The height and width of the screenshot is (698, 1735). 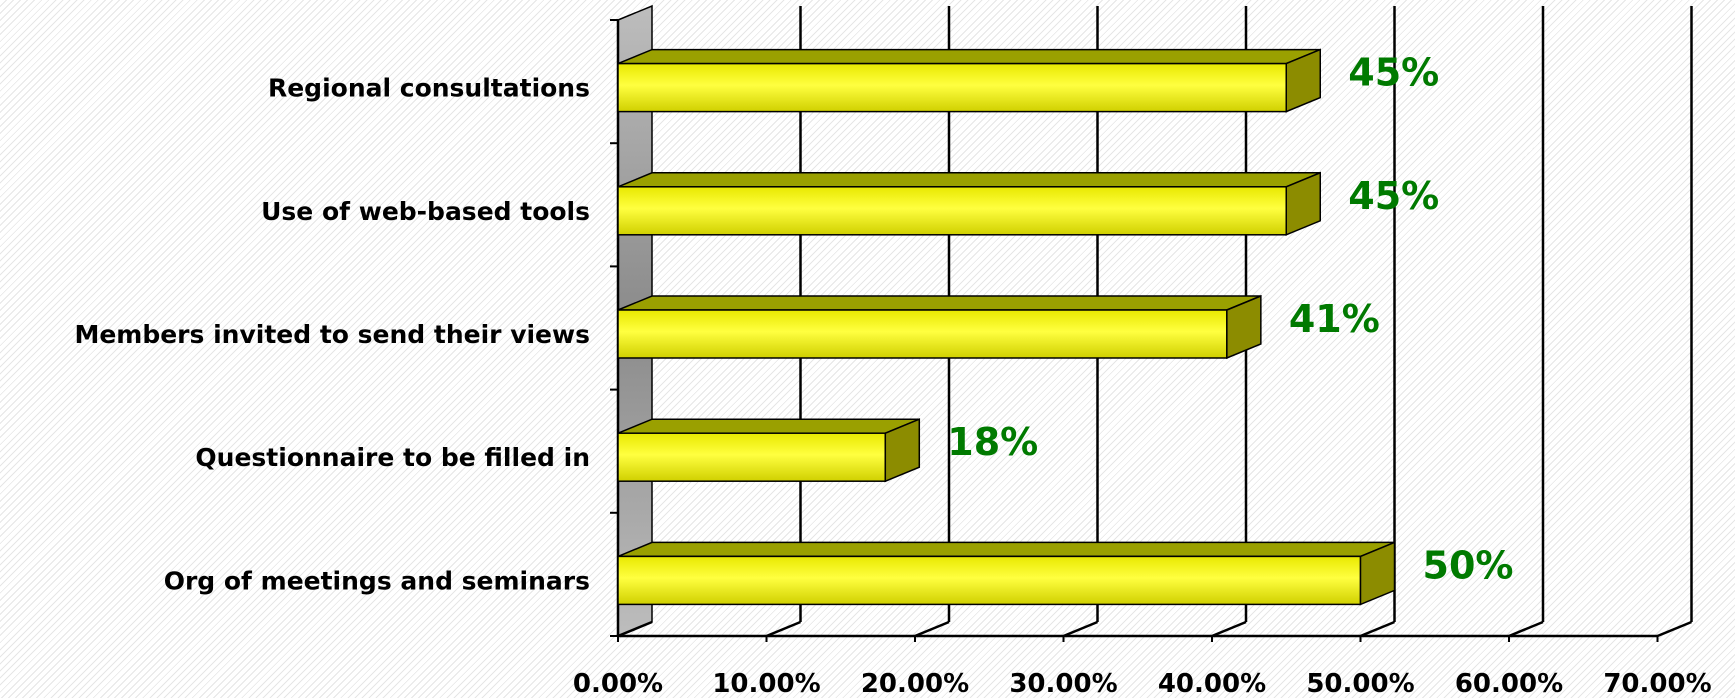 I want to click on x-tick-label: 0.00%, so click(x=618, y=683).